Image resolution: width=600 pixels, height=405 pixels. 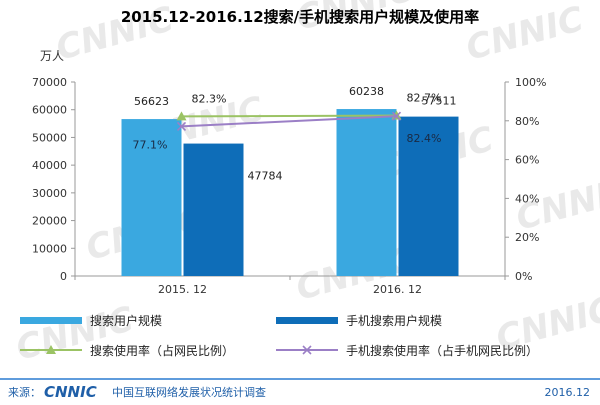 What do you see at coordinates (49, 221) in the screenshot?
I see `y-tick-label: 20000` at bounding box center [49, 221].